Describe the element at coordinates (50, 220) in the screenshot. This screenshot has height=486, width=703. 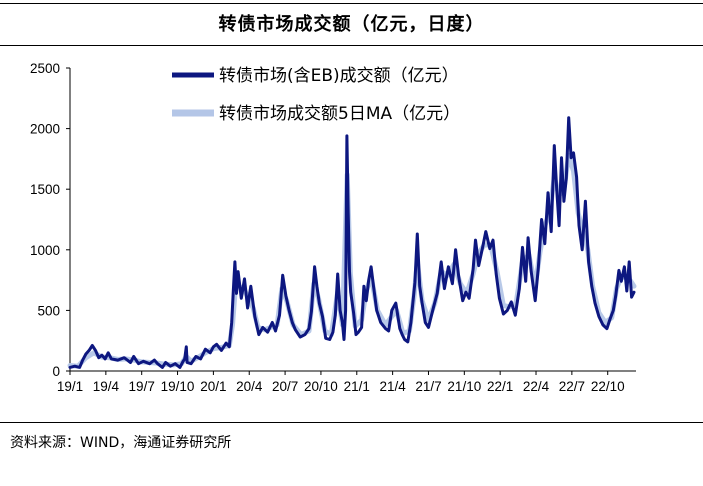
I see `y-axis: 0 500 1000 1500 2000 2500` at that location.